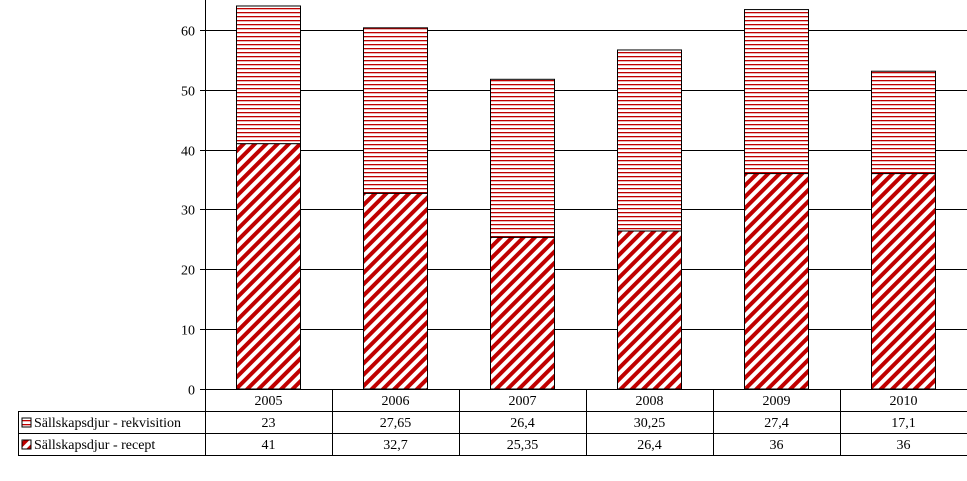  What do you see at coordinates (523, 401) in the screenshot?
I see `x-tick-label: 2007` at bounding box center [523, 401].